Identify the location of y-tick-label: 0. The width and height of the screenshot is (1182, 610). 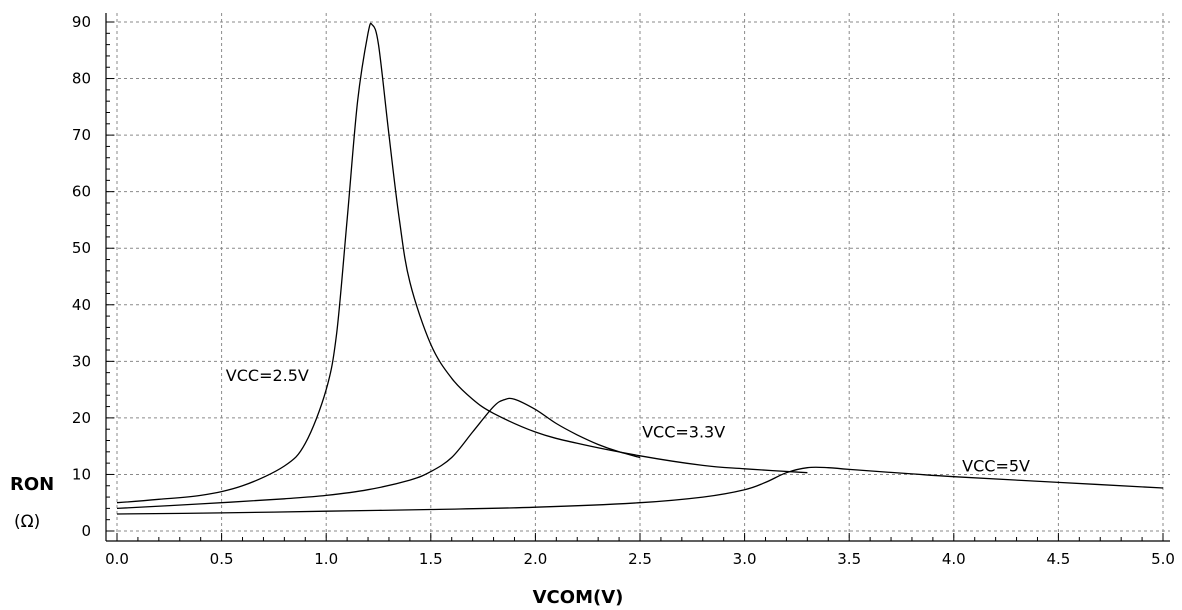
(86, 531).